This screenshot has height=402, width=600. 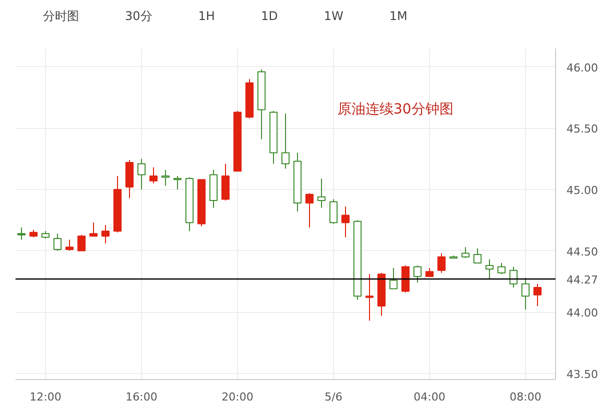 What do you see at coordinates (526, 396) in the screenshot?
I see `x-tick-label: 08:00` at bounding box center [526, 396].